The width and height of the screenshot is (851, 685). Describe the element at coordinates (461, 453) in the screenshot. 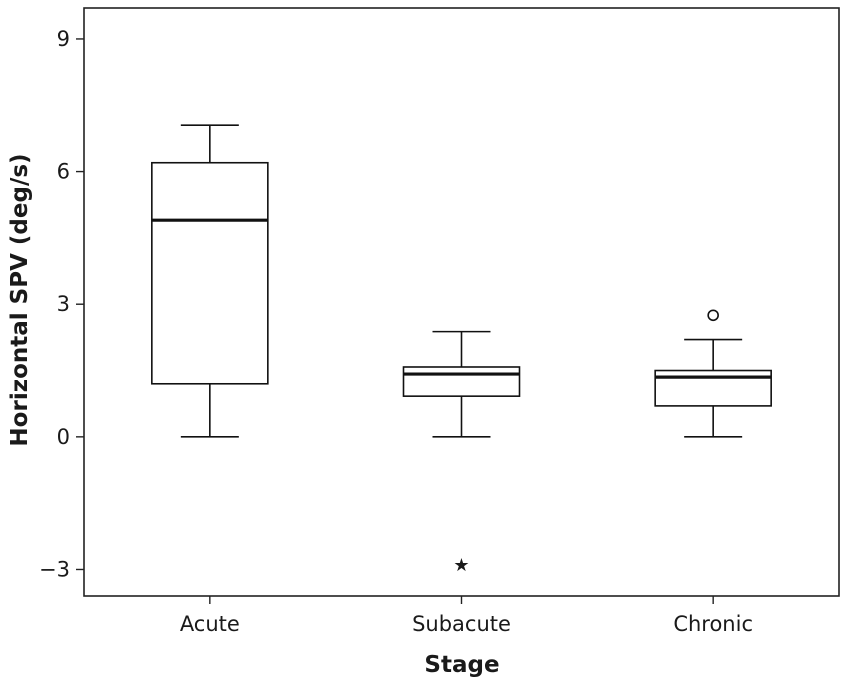

I see `box-subacute: ★` at that location.